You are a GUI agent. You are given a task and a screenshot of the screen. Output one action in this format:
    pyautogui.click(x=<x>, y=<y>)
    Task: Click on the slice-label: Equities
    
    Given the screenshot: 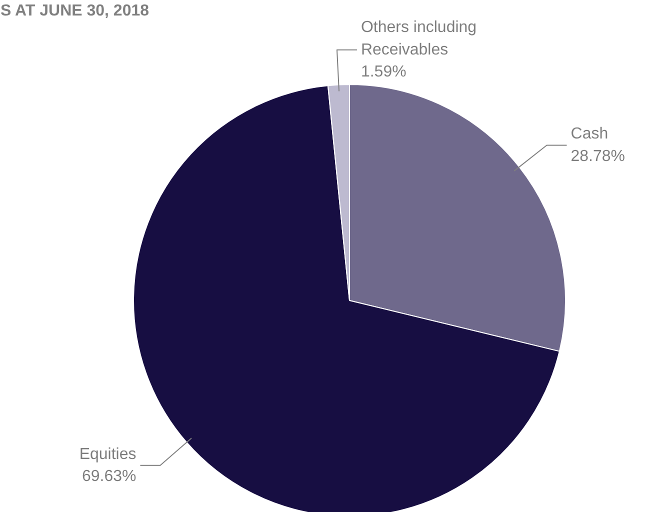 What is the action you would take?
    pyautogui.click(x=107, y=454)
    